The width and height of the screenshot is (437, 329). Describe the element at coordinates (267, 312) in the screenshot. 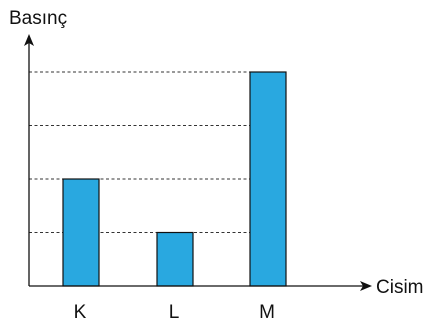

I see `x-tick-label-m: M` at that location.